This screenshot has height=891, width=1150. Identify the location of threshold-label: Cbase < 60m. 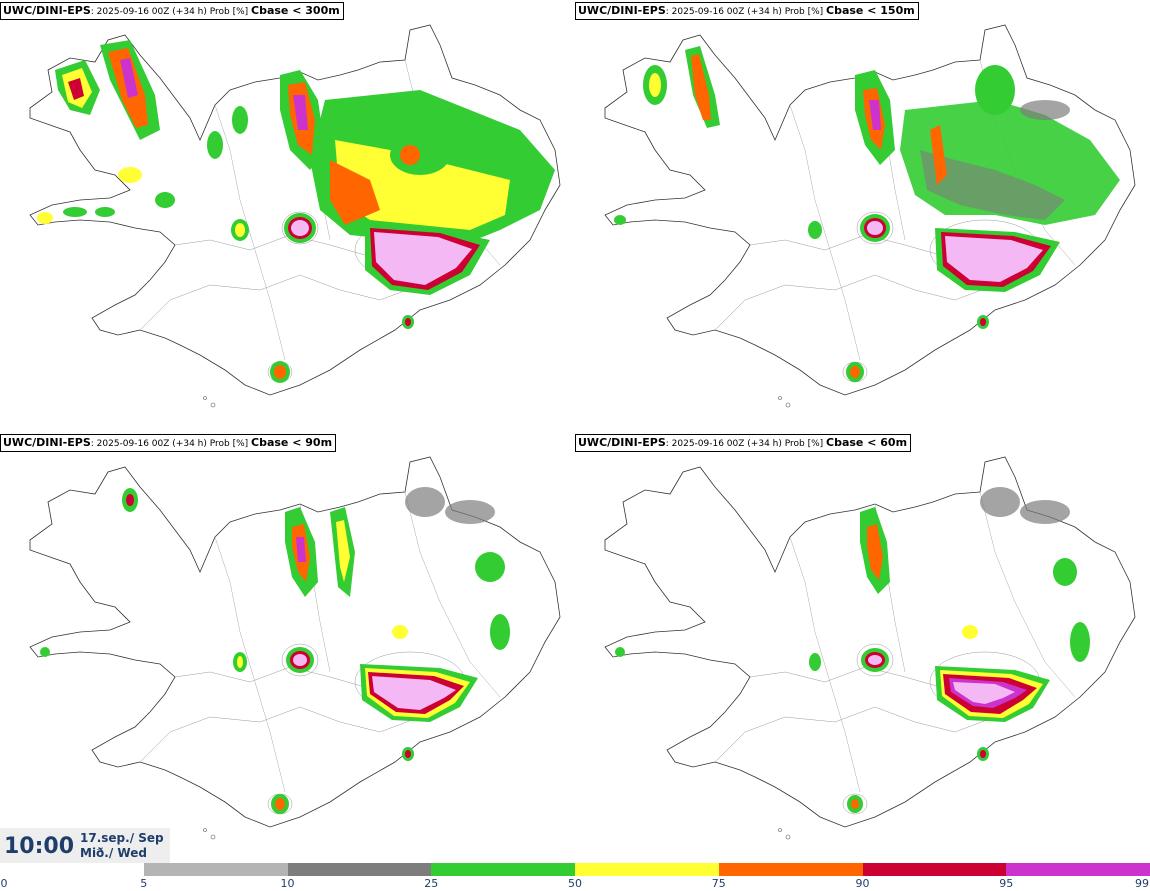
(867, 442).